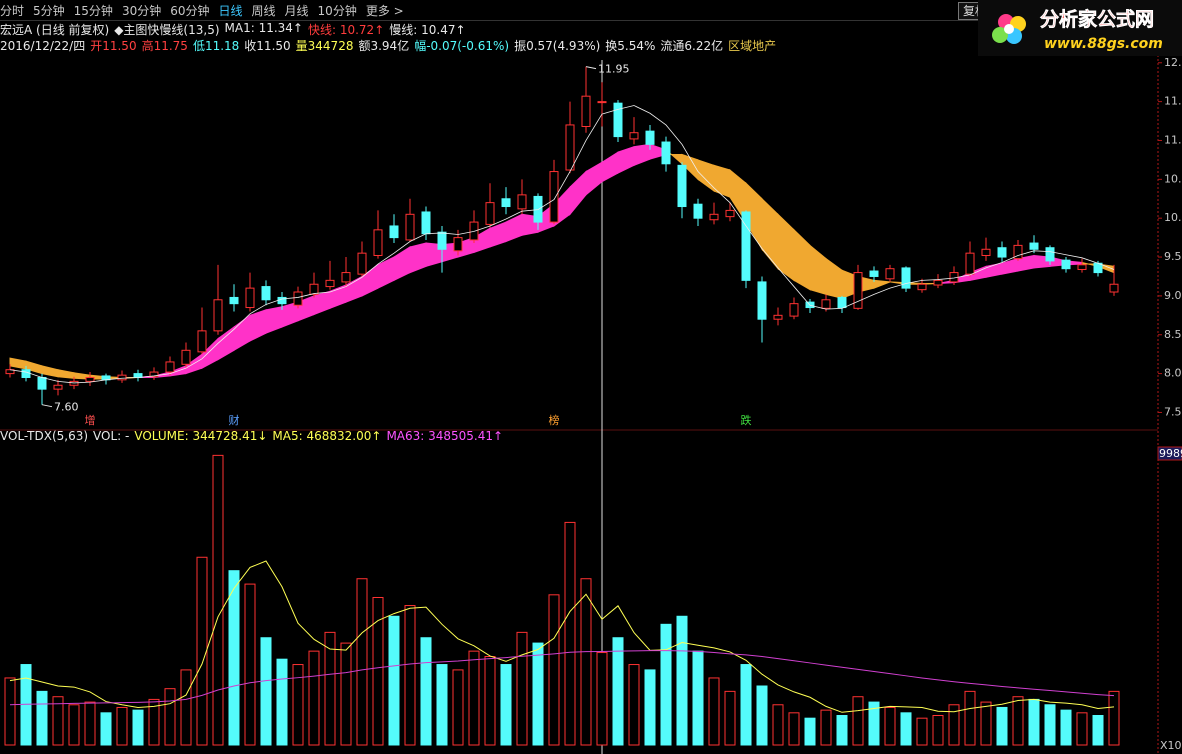 This screenshot has width=1182, height=754. I want to click on event-marker: 增, so click(90, 420).